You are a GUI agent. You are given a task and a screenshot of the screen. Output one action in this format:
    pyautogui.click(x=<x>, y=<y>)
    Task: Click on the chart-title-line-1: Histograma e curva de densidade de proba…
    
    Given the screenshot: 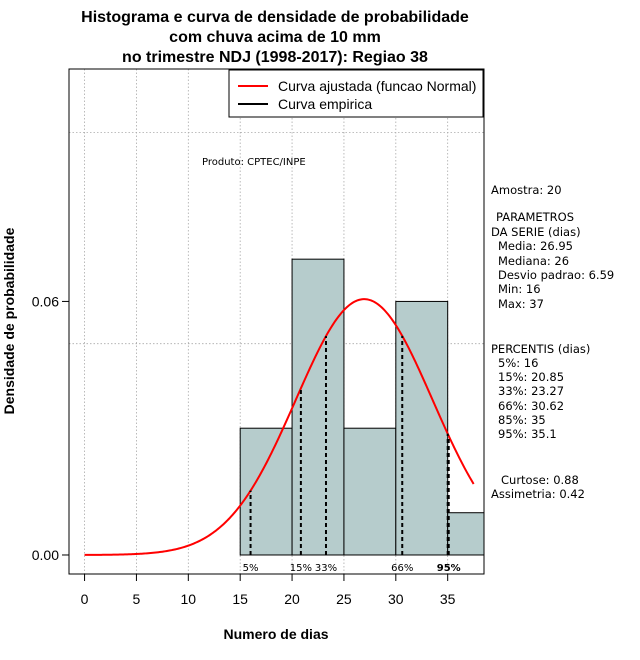 What is the action you would take?
    pyautogui.click(x=275, y=17)
    